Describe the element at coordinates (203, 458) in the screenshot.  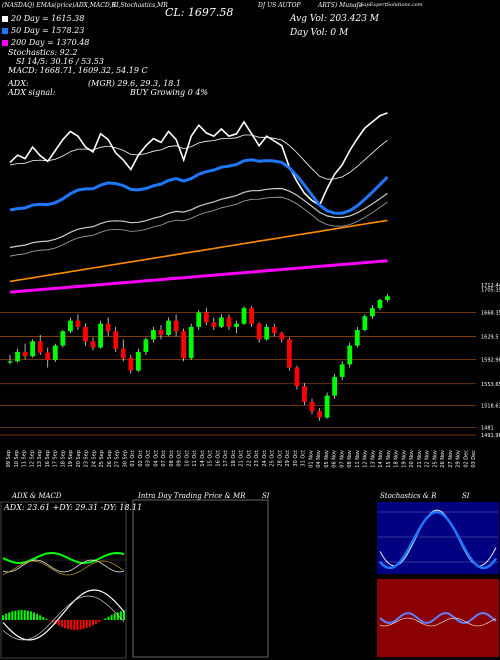
I see `date-label: 14 Oct` at that location.